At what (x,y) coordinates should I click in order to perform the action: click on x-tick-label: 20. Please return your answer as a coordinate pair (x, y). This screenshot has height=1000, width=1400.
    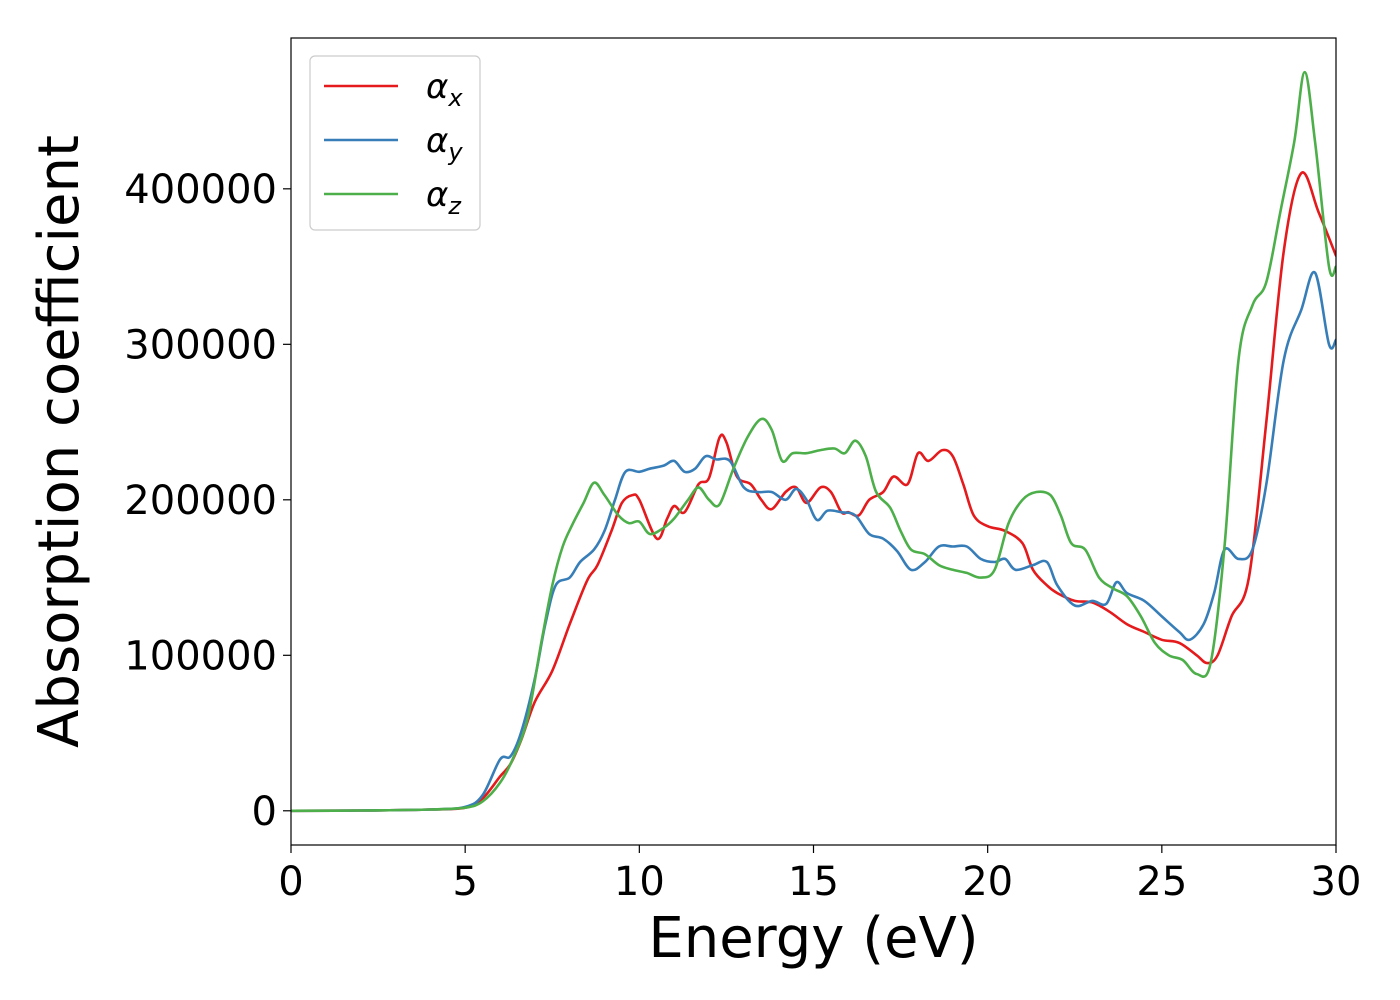
    Looking at the image, I should click on (987, 882).